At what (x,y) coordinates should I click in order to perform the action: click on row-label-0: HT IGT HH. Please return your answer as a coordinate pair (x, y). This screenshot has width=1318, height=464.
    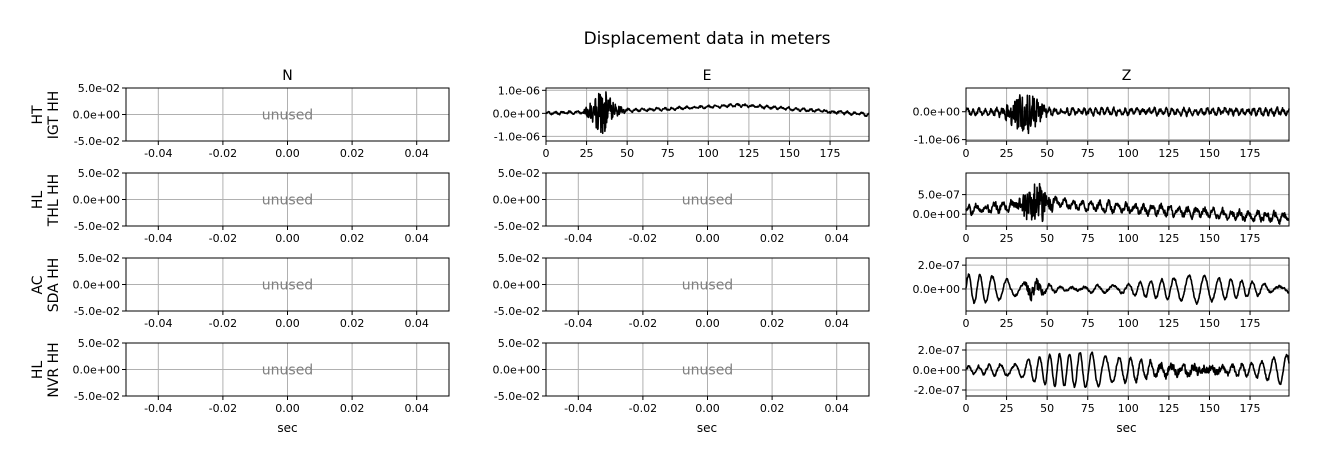
    Looking at the image, I should click on (46, 115).